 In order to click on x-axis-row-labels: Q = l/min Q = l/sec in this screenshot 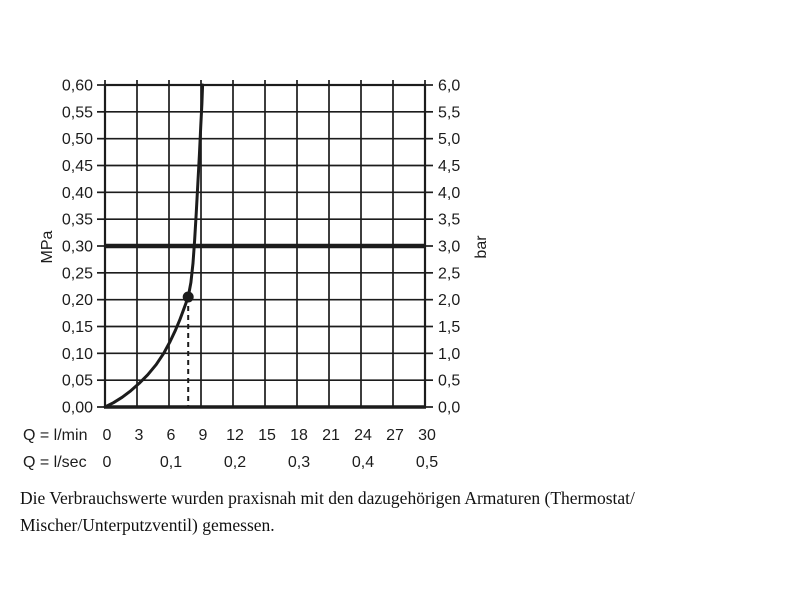, I will do `click(55, 449)`.